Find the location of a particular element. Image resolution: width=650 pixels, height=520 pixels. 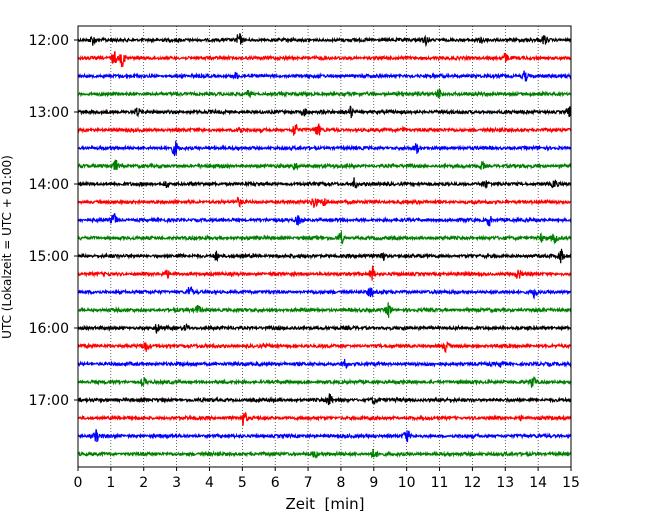

x-axis-title: Zeit [min] is located at coordinates (324, 504).